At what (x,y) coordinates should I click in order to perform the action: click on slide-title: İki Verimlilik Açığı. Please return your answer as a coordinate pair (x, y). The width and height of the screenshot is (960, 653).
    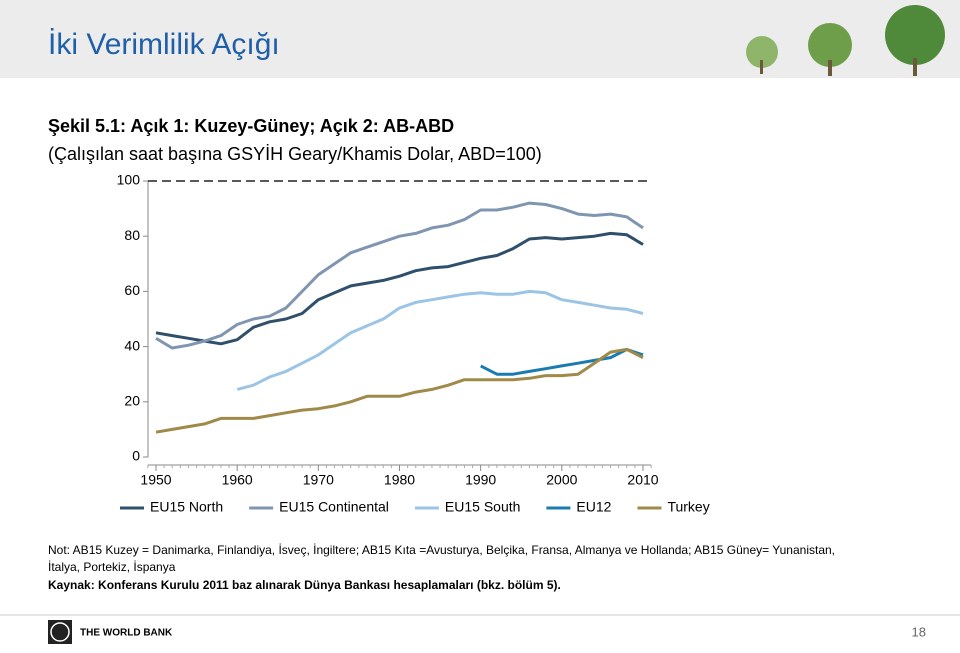
    Looking at the image, I should click on (164, 44).